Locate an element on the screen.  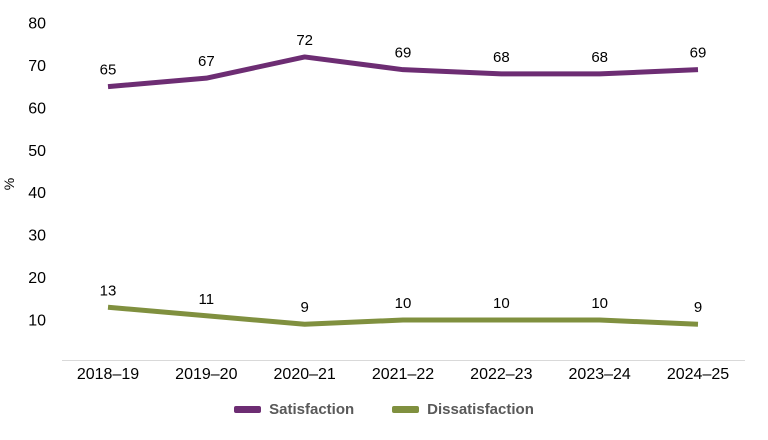
x-axis-category-label: 2018–19 is located at coordinates (108, 374).